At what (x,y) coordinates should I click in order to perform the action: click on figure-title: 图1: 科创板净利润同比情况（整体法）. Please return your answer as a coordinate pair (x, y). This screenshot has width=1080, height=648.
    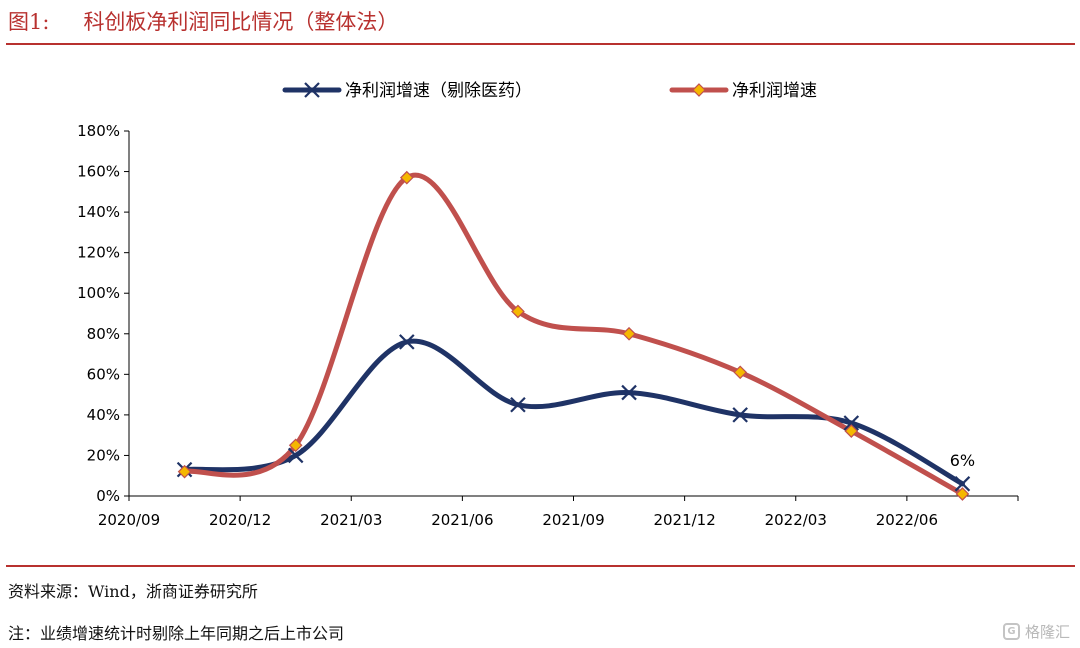
    Looking at the image, I should click on (203, 21).